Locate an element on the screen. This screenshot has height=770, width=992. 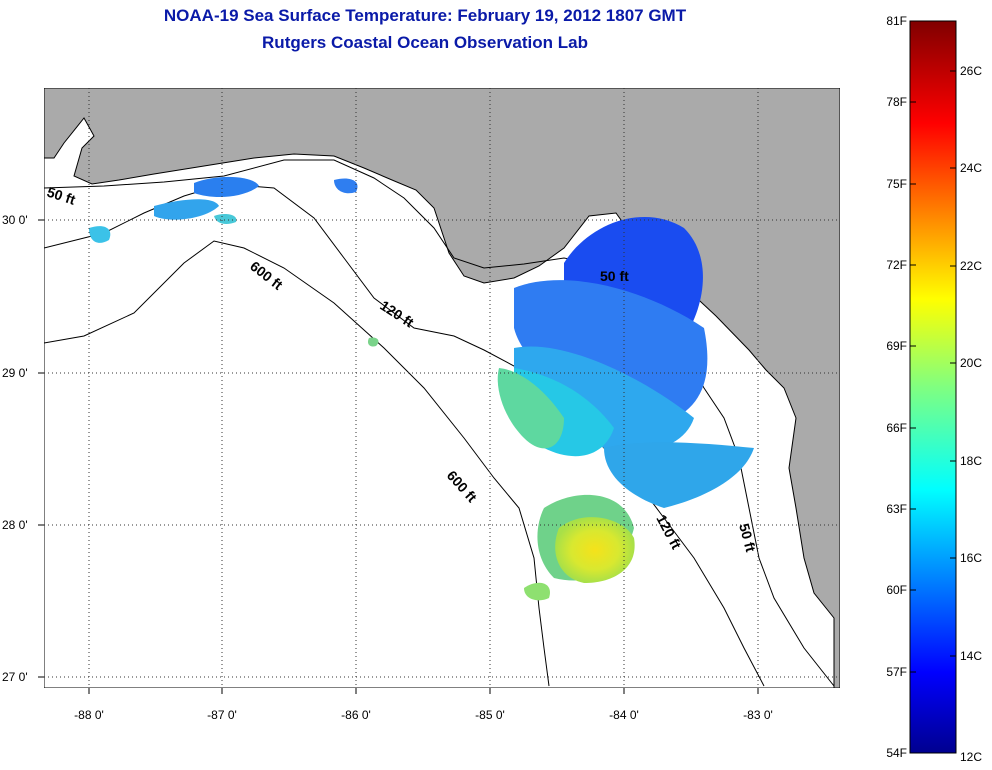
lon-tick-label: -88 0' is located at coordinates (89, 715).